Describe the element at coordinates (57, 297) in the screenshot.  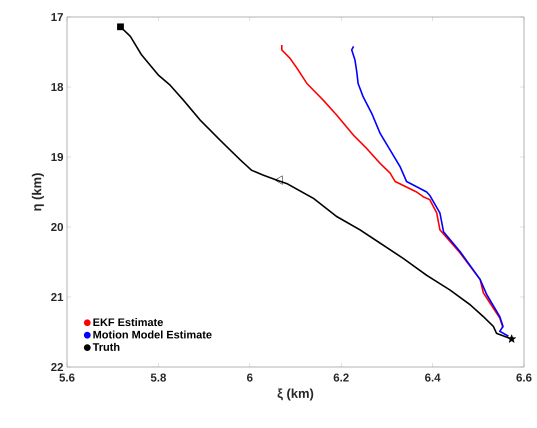
I see `y-tick-label: 21` at that location.